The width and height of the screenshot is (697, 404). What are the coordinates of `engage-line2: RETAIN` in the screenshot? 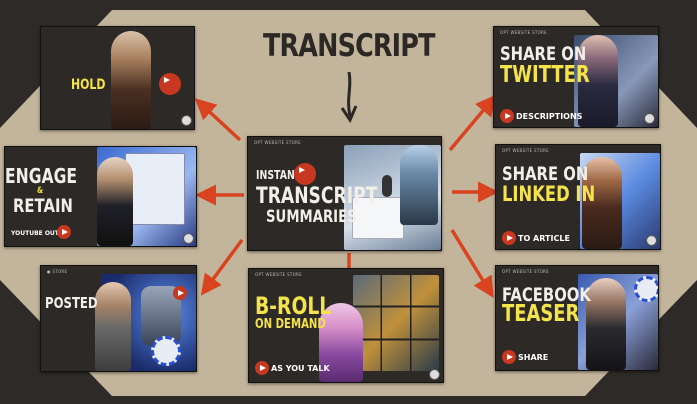 It's located at (43, 206).